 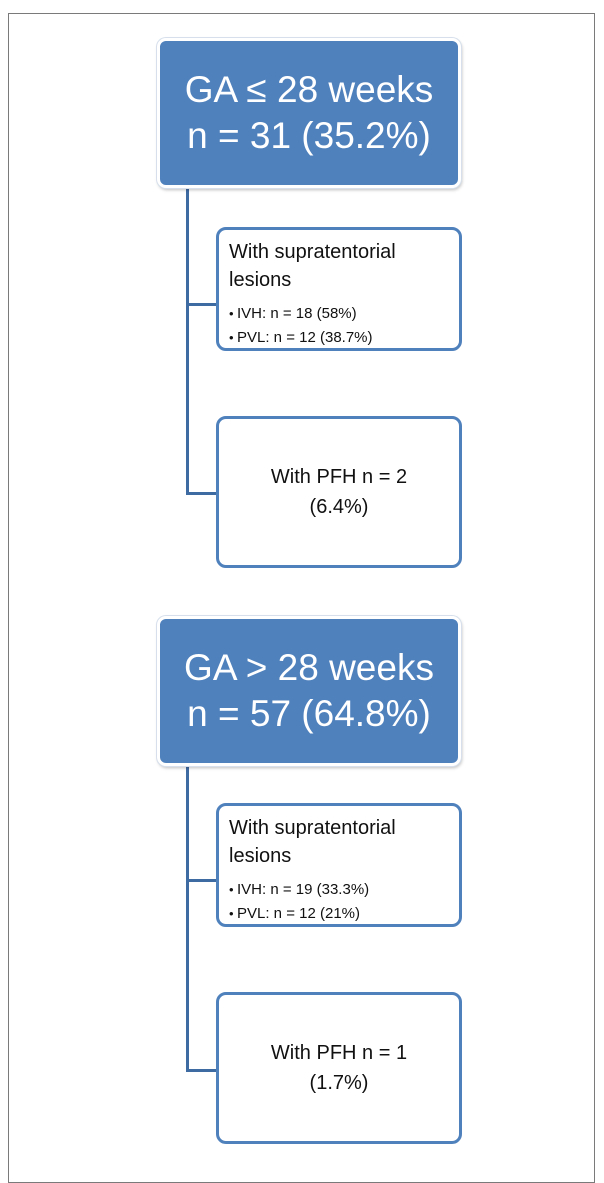 I want to click on group2-lesions-title-line1: With supratentorial, so click(x=312, y=828).